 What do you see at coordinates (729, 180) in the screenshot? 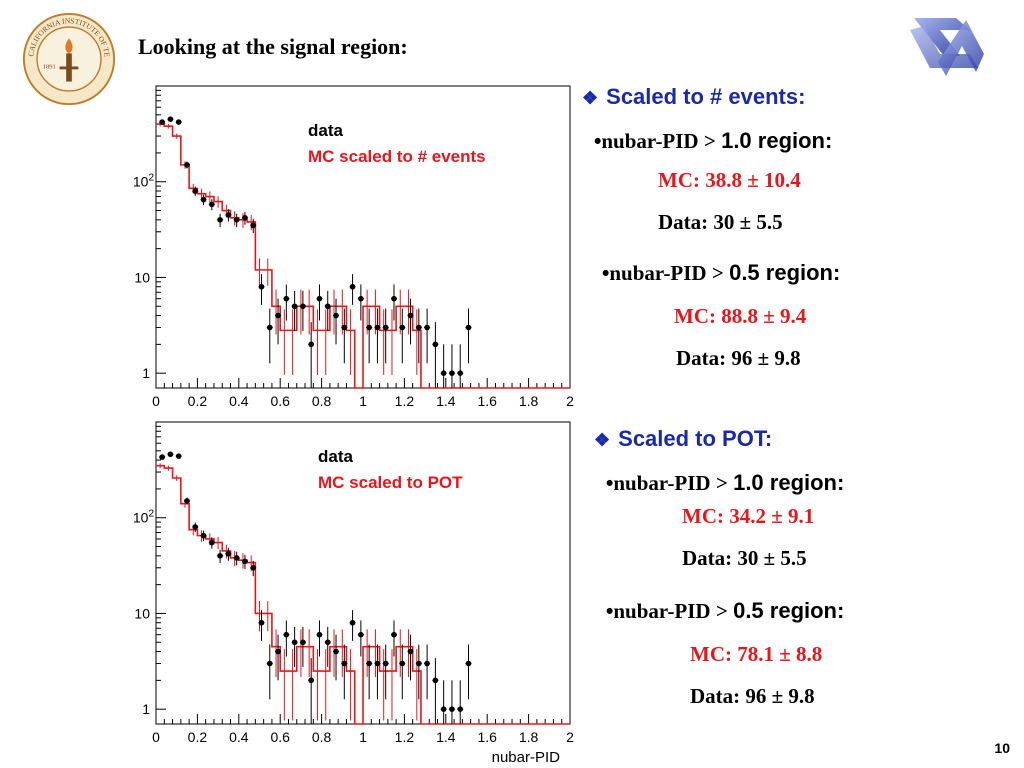
I see `mc-events-cut10: MC: 38.8 ± 10.4` at bounding box center [729, 180].